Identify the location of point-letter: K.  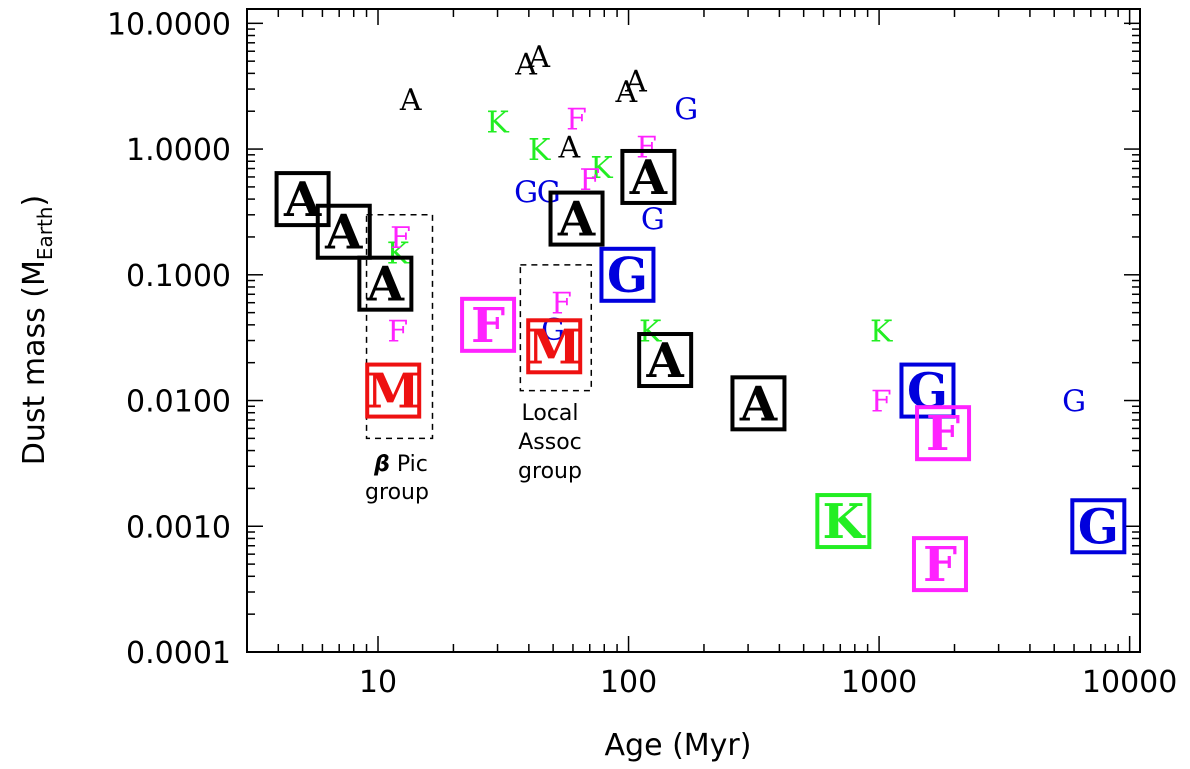
(844, 522).